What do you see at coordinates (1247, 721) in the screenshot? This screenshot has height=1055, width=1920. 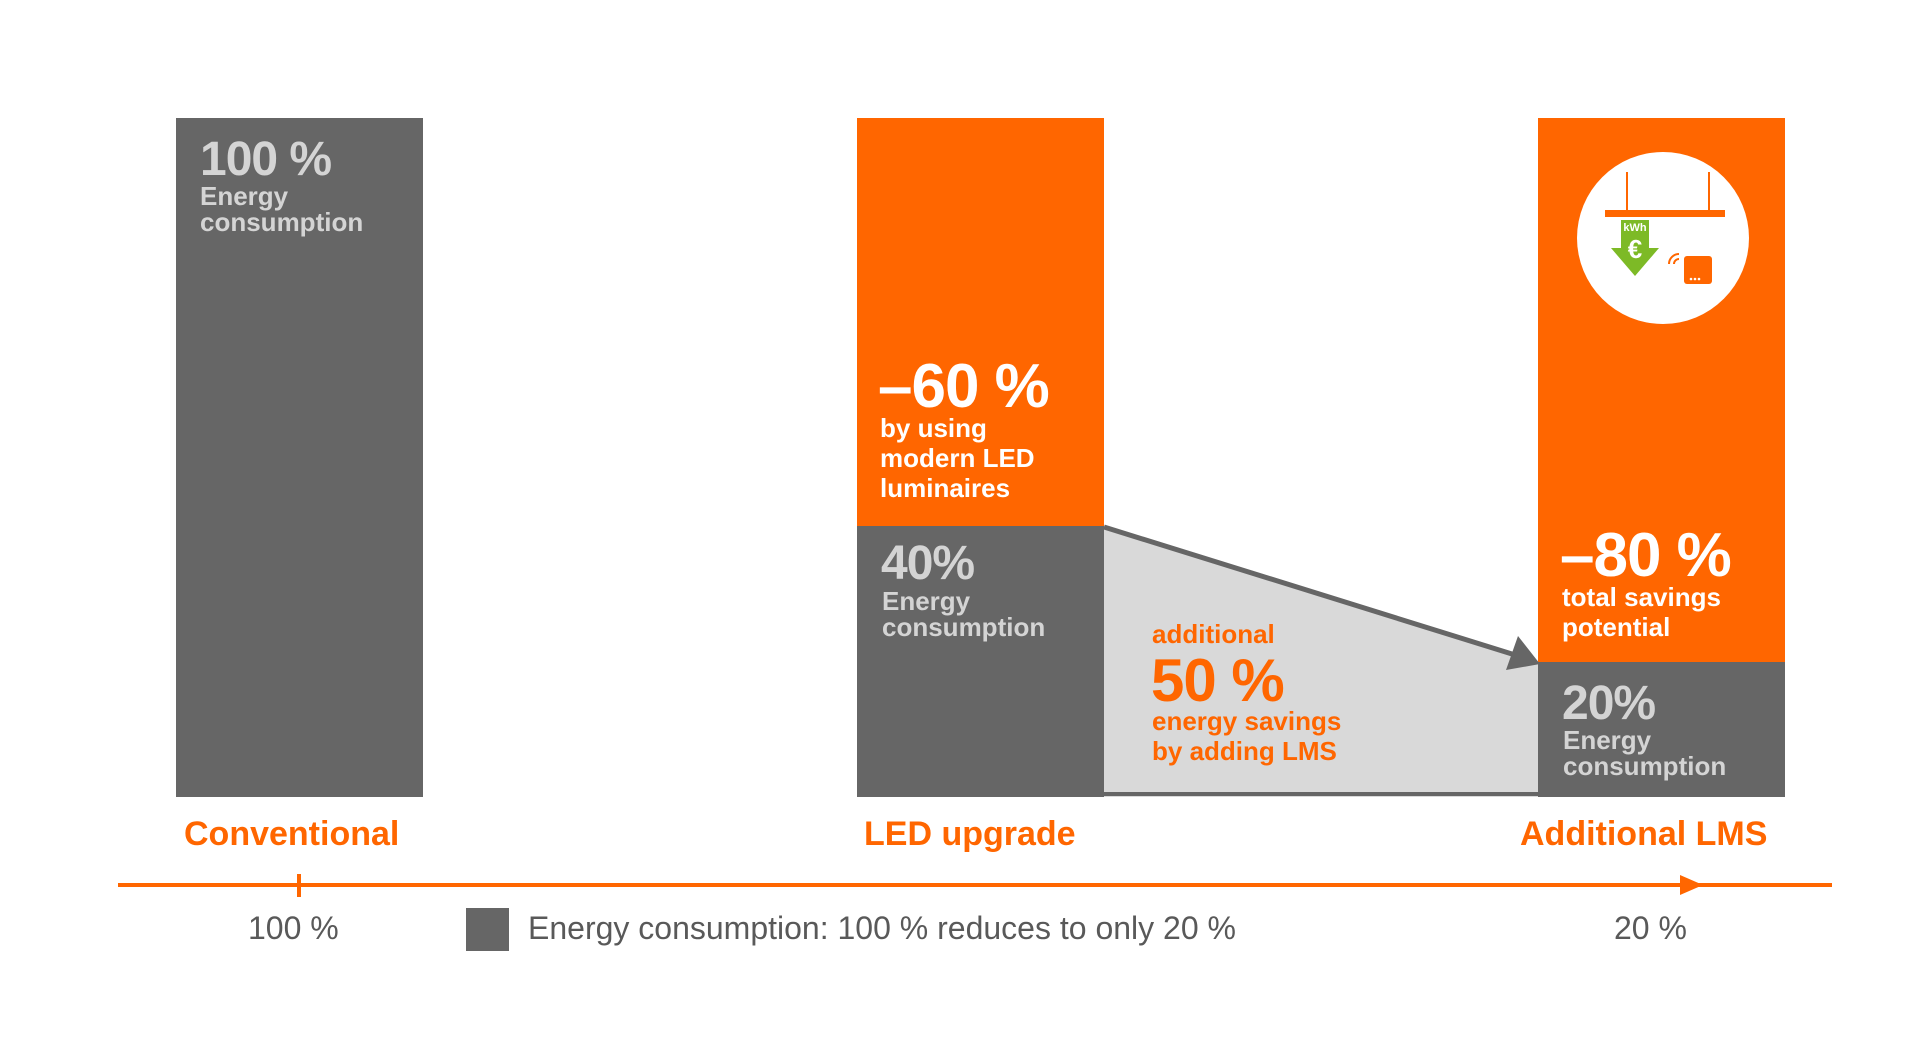 I see `annotation-line-1: energy savings` at bounding box center [1247, 721].